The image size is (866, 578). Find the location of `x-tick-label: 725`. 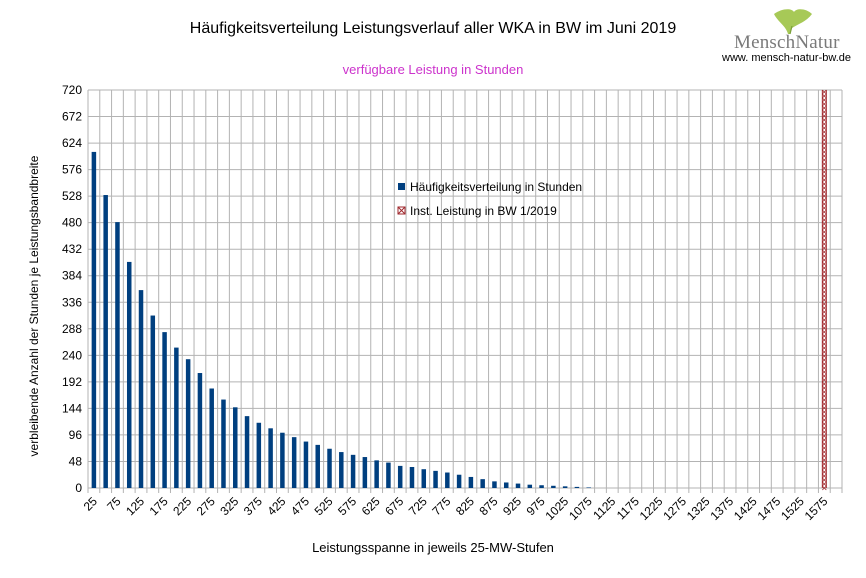

x-tick-label: 725 is located at coordinates (418, 506).